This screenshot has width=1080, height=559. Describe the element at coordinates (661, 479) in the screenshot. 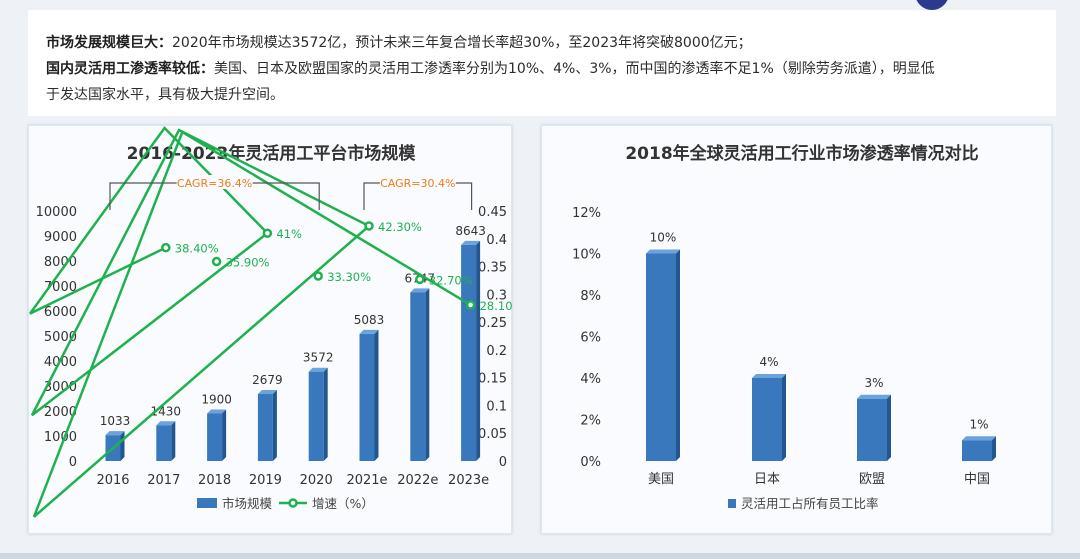

I see `x-tick-label: 美国` at that location.